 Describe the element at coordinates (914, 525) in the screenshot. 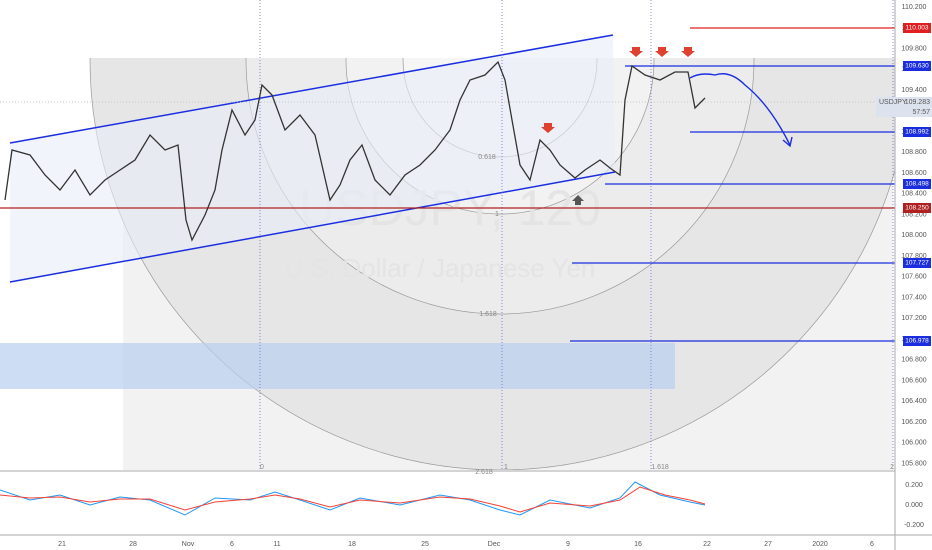

I see `macd-axis-label: -0.200` at that location.